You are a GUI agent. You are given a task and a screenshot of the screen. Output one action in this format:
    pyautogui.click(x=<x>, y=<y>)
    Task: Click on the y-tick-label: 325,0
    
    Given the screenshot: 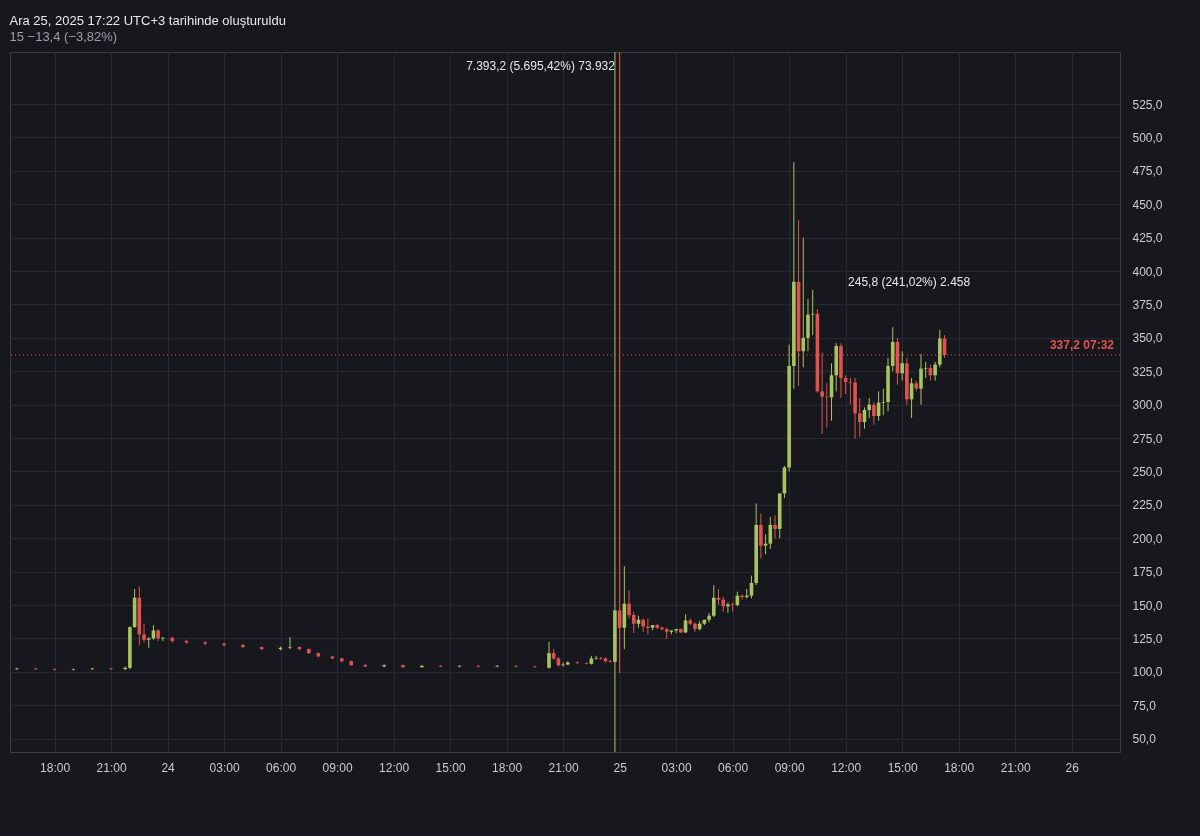 What is the action you would take?
    pyautogui.click(x=1147, y=371)
    